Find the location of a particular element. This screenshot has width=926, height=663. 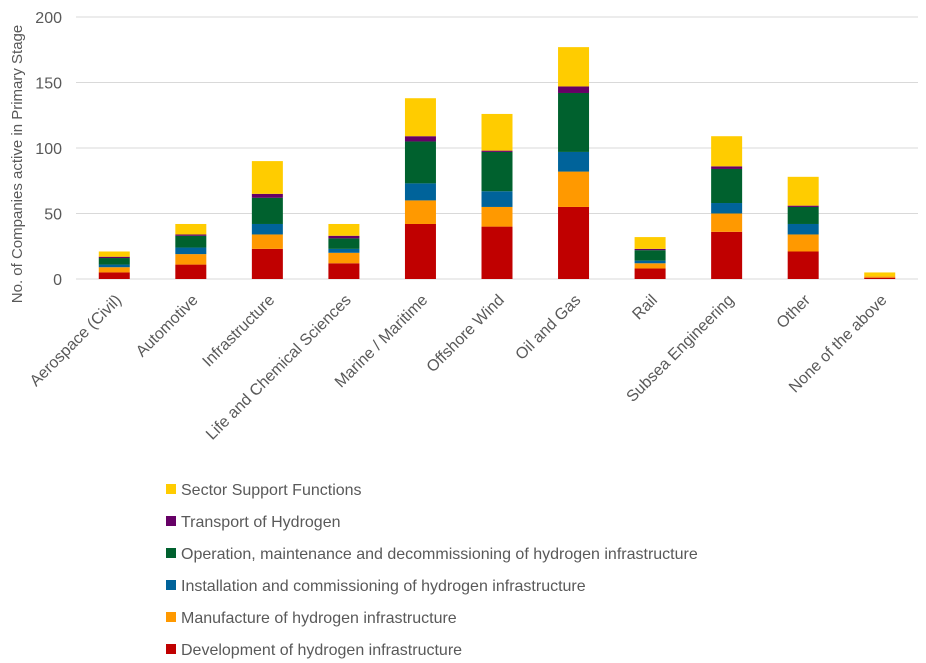

y-tick-label: 200 is located at coordinates (48, 18).